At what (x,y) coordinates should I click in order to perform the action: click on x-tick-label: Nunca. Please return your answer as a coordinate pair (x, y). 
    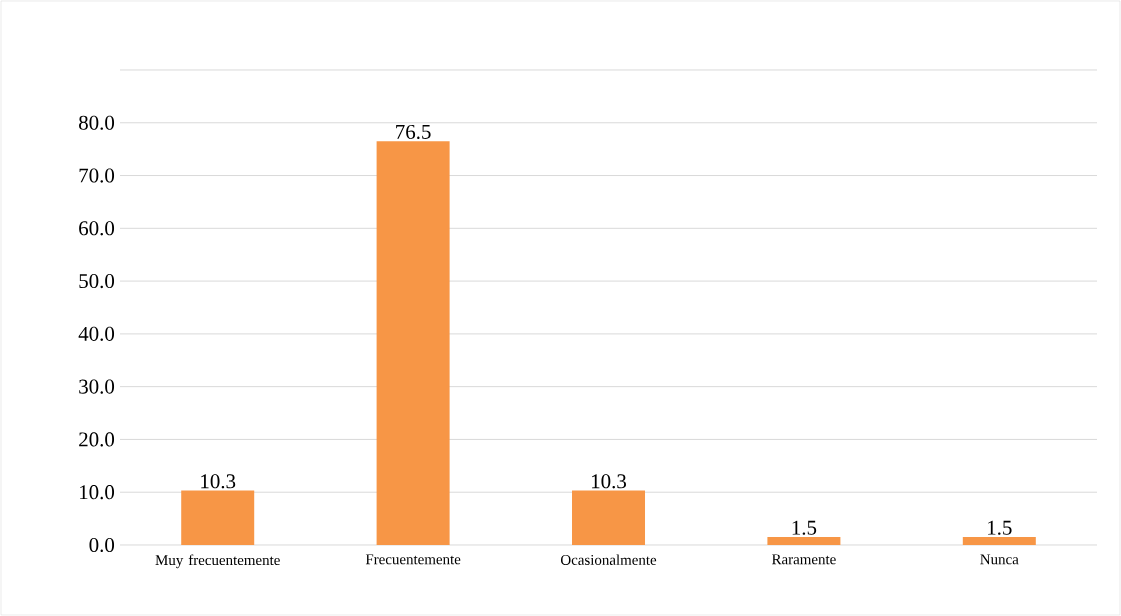
    Looking at the image, I should click on (999, 559).